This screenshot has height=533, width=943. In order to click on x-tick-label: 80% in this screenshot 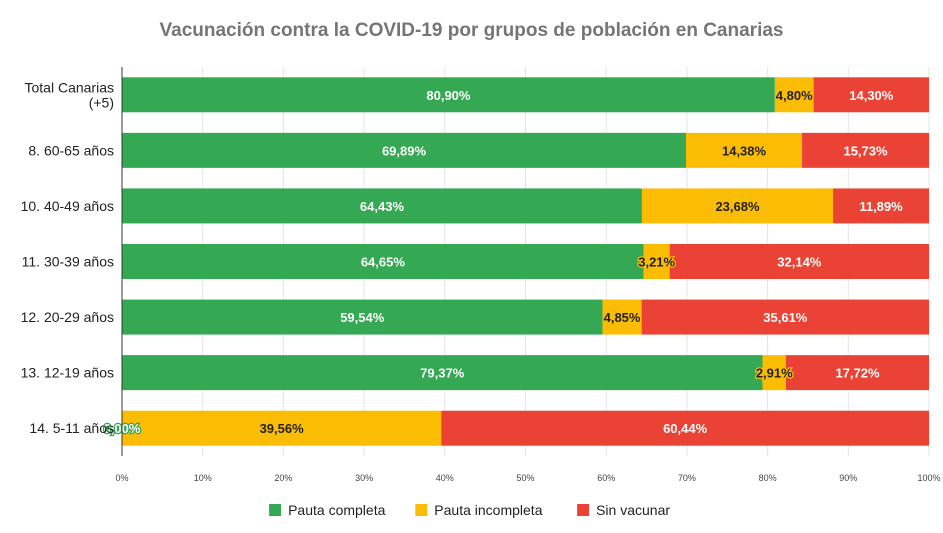, I will do `click(768, 478)`.